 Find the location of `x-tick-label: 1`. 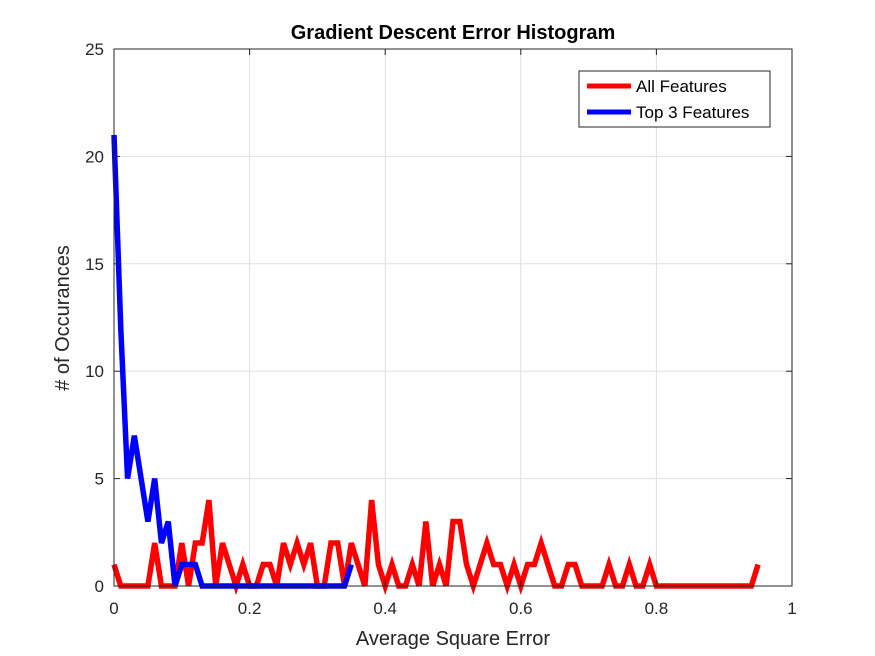

x-tick-label: 1 is located at coordinates (791, 608).